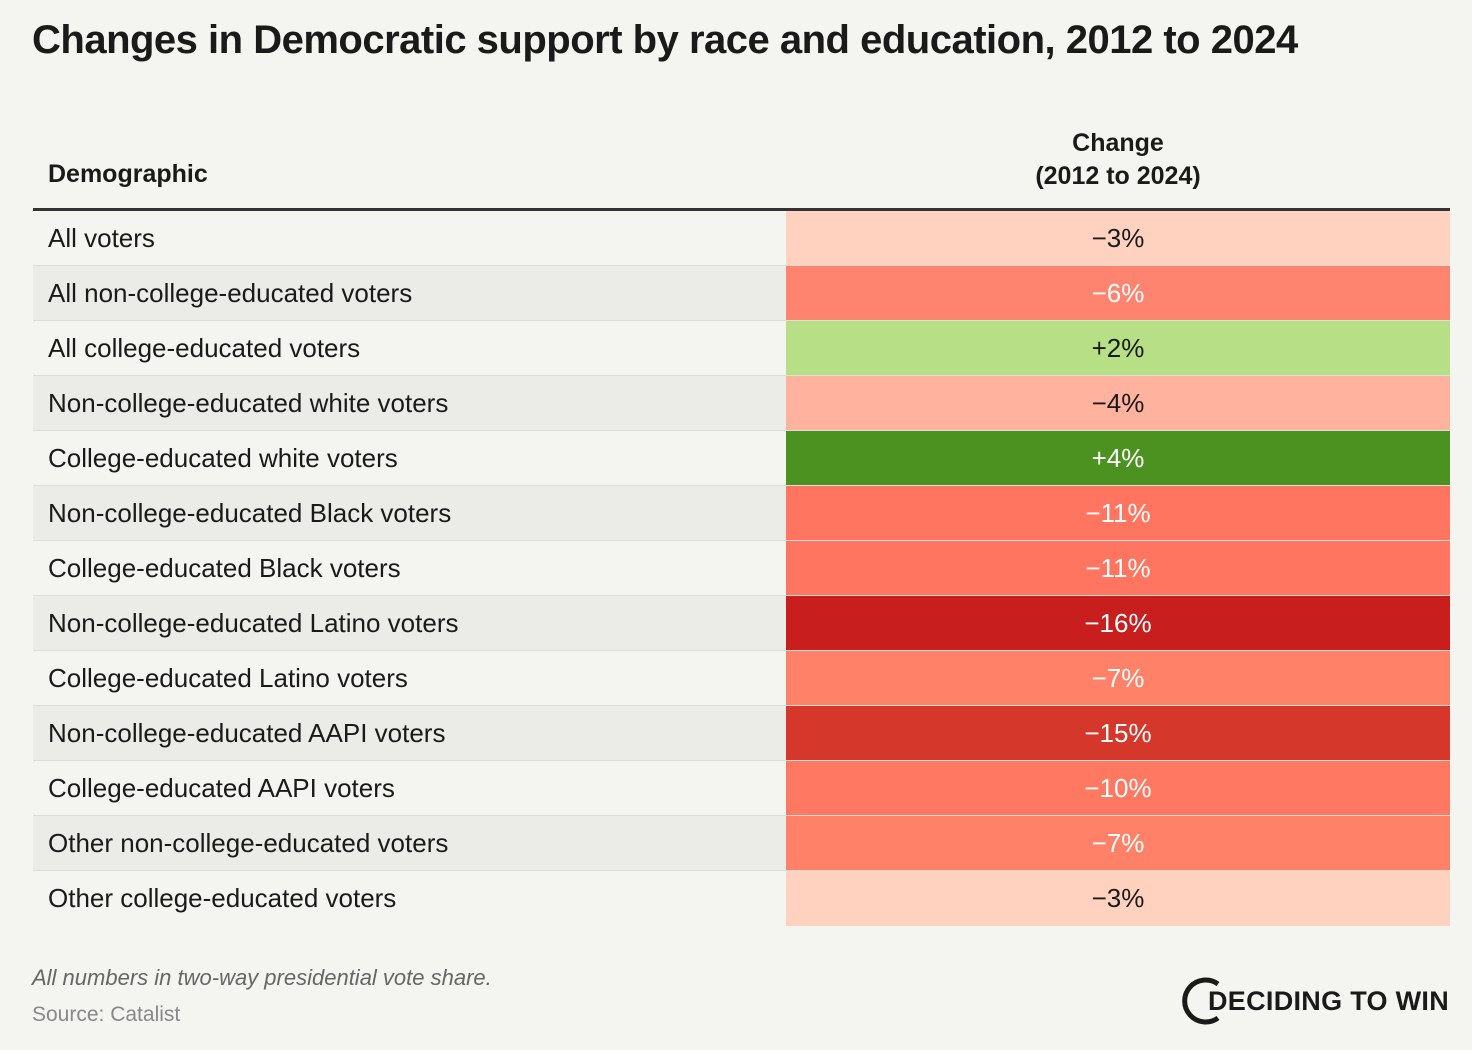 Image resolution: width=1472 pixels, height=1050 pixels. Describe the element at coordinates (741, 898) in the screenshot. I see `table-row: Other college-educated voters −3%` at that location.